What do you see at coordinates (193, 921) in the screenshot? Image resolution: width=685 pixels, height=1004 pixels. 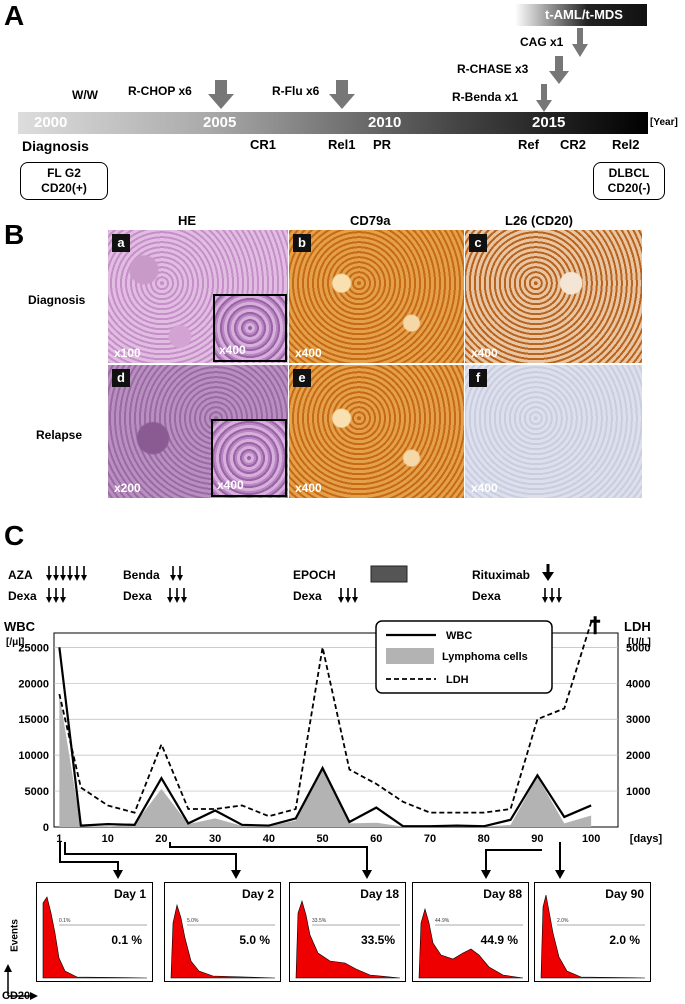 I see `flow-gate-label: 5.0%` at bounding box center [193, 921].